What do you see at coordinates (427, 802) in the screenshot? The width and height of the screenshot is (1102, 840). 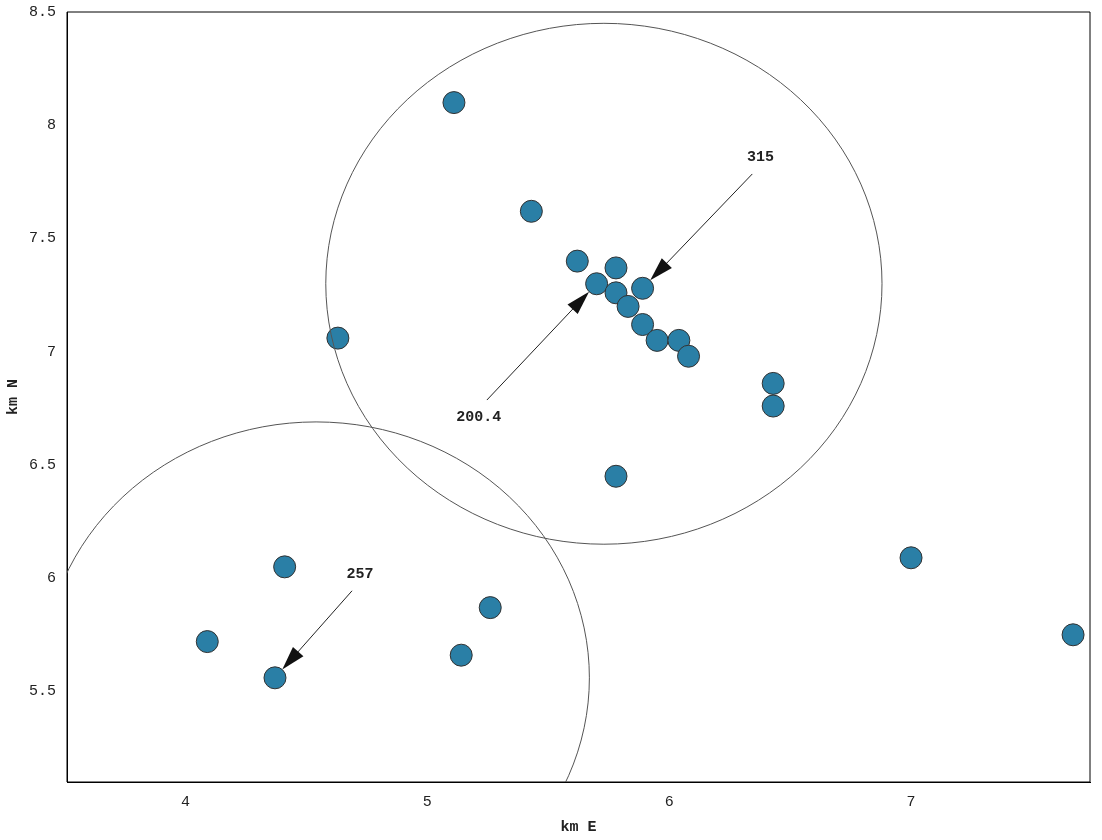 I see `x-tick-label: 5` at bounding box center [427, 802].